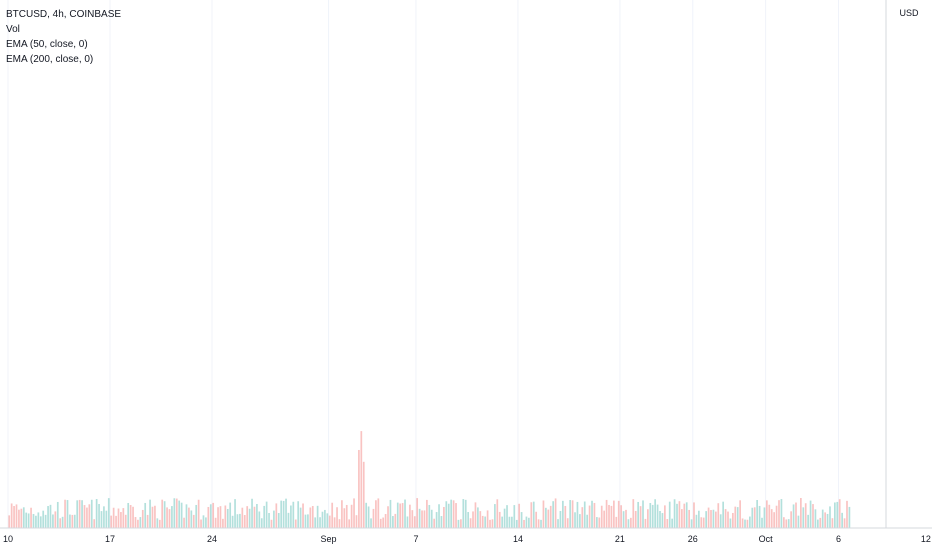 The image size is (932, 550). I want to click on x-tick-label: Oct, so click(766, 539).